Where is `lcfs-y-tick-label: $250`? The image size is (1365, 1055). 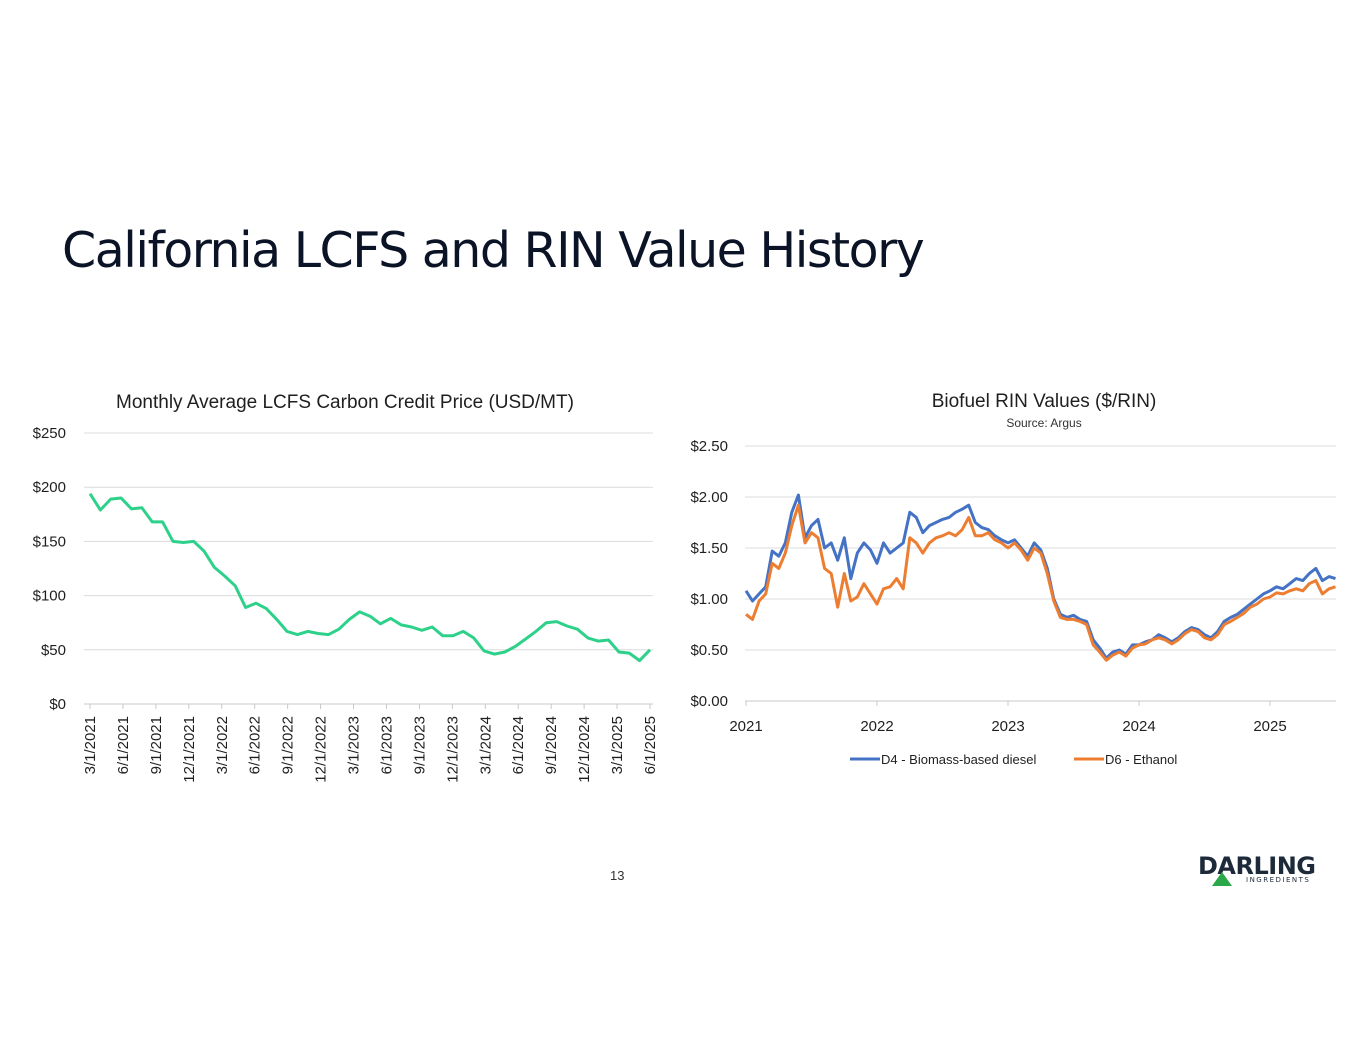
lcfs-y-tick-label: $250 is located at coordinates (49, 433).